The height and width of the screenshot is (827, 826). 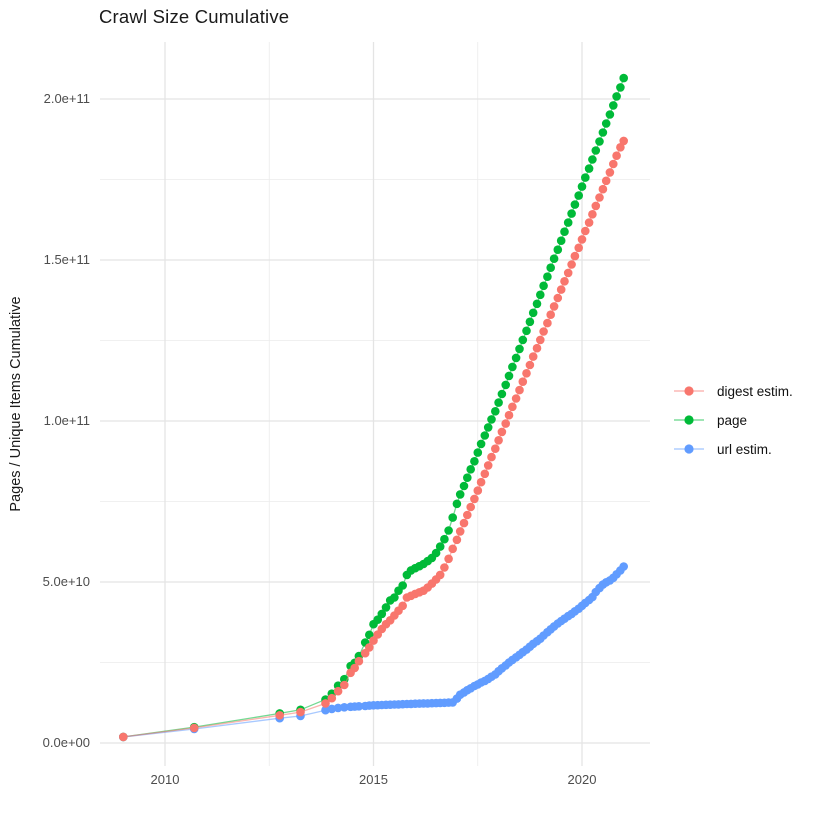 I want to click on y-tick-label: 0.0e+00, so click(x=66, y=742).